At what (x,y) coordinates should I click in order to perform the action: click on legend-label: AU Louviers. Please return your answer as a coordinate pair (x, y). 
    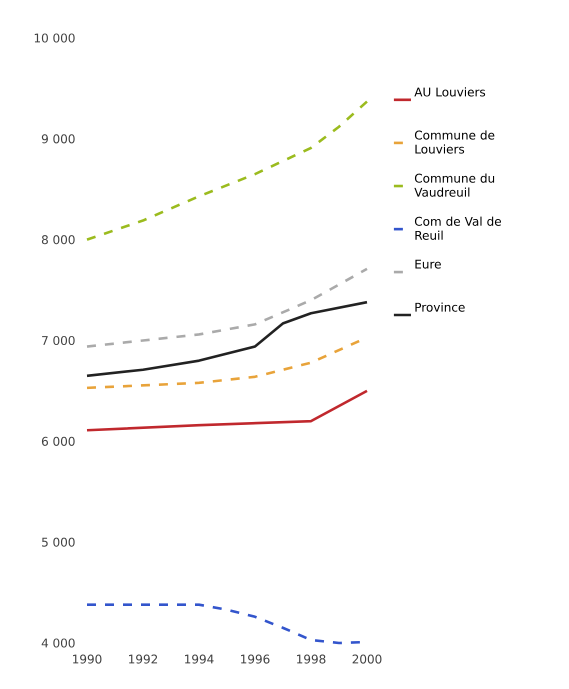
    Looking at the image, I should click on (450, 92).